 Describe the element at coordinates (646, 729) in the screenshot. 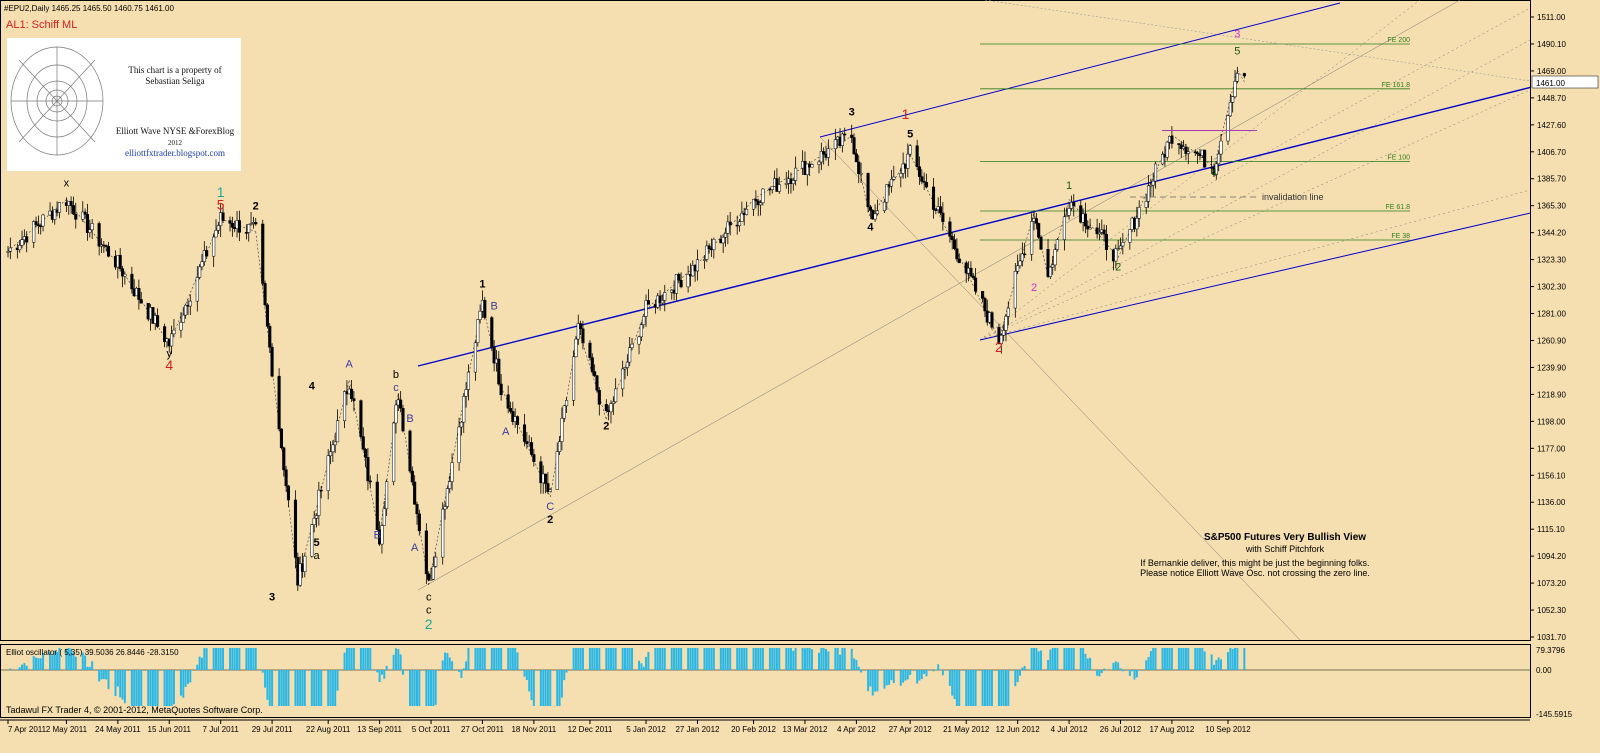

I see `x-tick-label: 5 Jan 2012` at that location.